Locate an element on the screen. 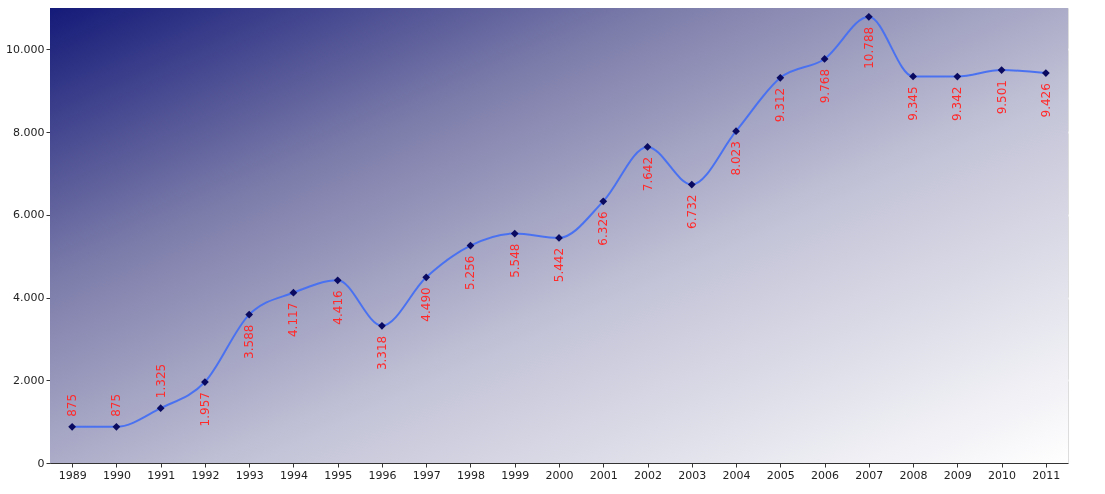  y-tick-label: 0 is located at coordinates (41, 463).